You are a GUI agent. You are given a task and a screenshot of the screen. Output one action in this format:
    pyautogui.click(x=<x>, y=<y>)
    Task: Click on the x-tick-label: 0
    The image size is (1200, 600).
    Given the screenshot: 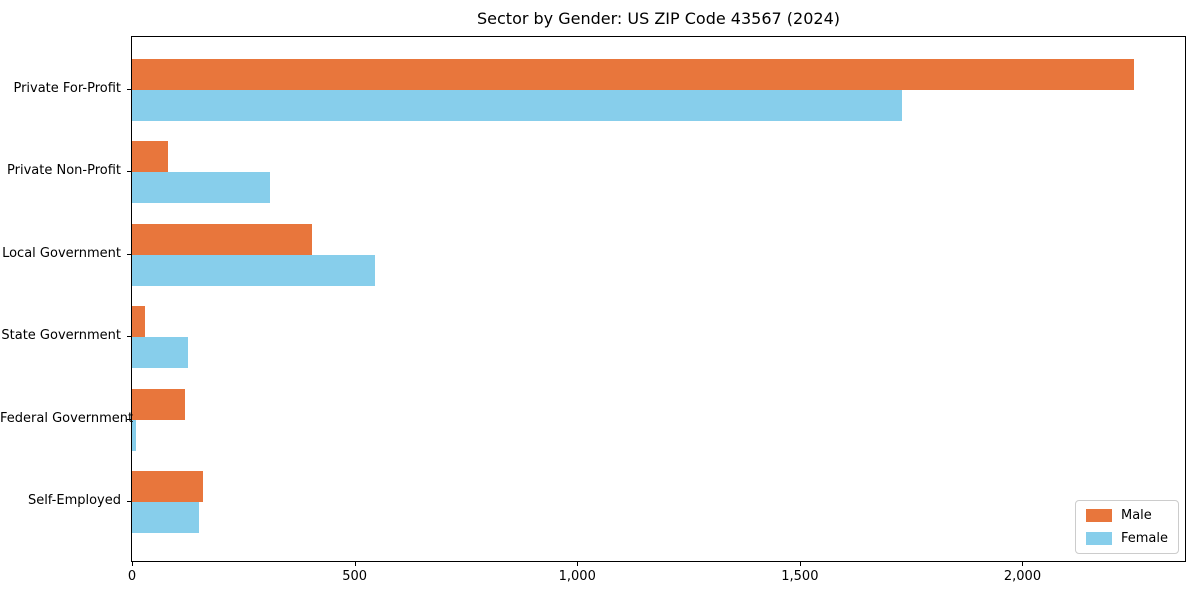 What is the action you would take?
    pyautogui.click(x=132, y=576)
    